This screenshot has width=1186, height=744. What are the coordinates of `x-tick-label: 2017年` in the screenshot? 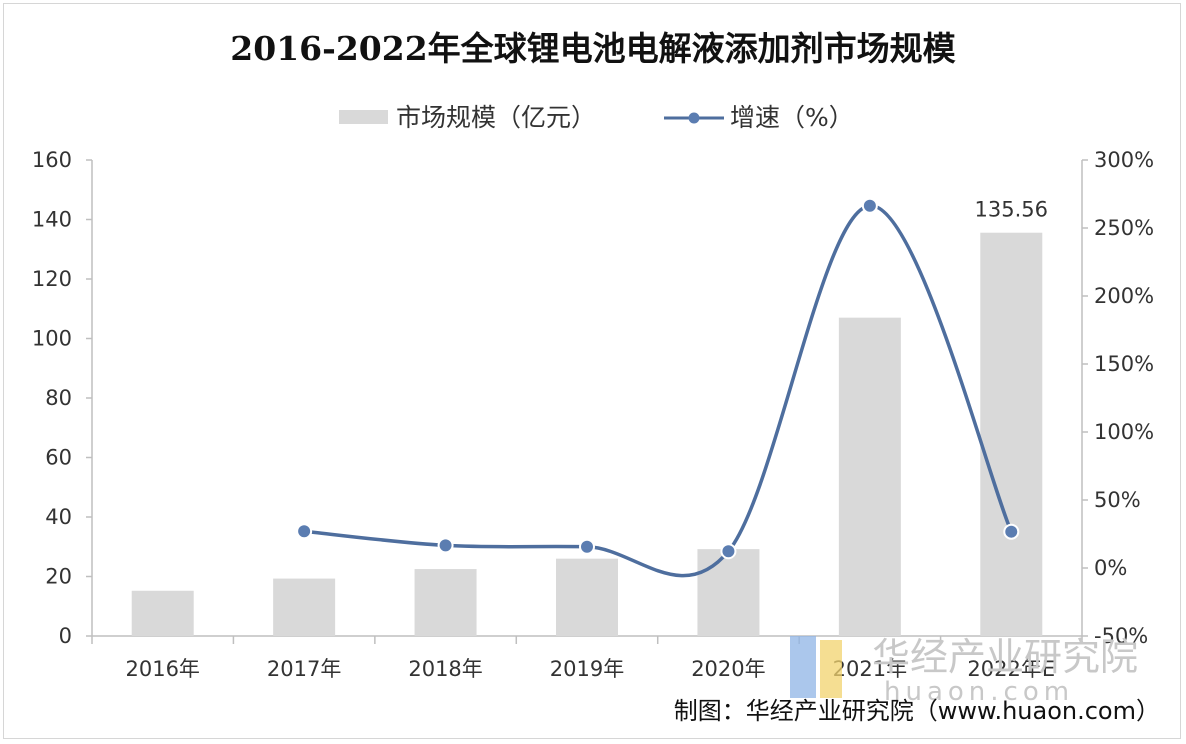 It's located at (304, 669).